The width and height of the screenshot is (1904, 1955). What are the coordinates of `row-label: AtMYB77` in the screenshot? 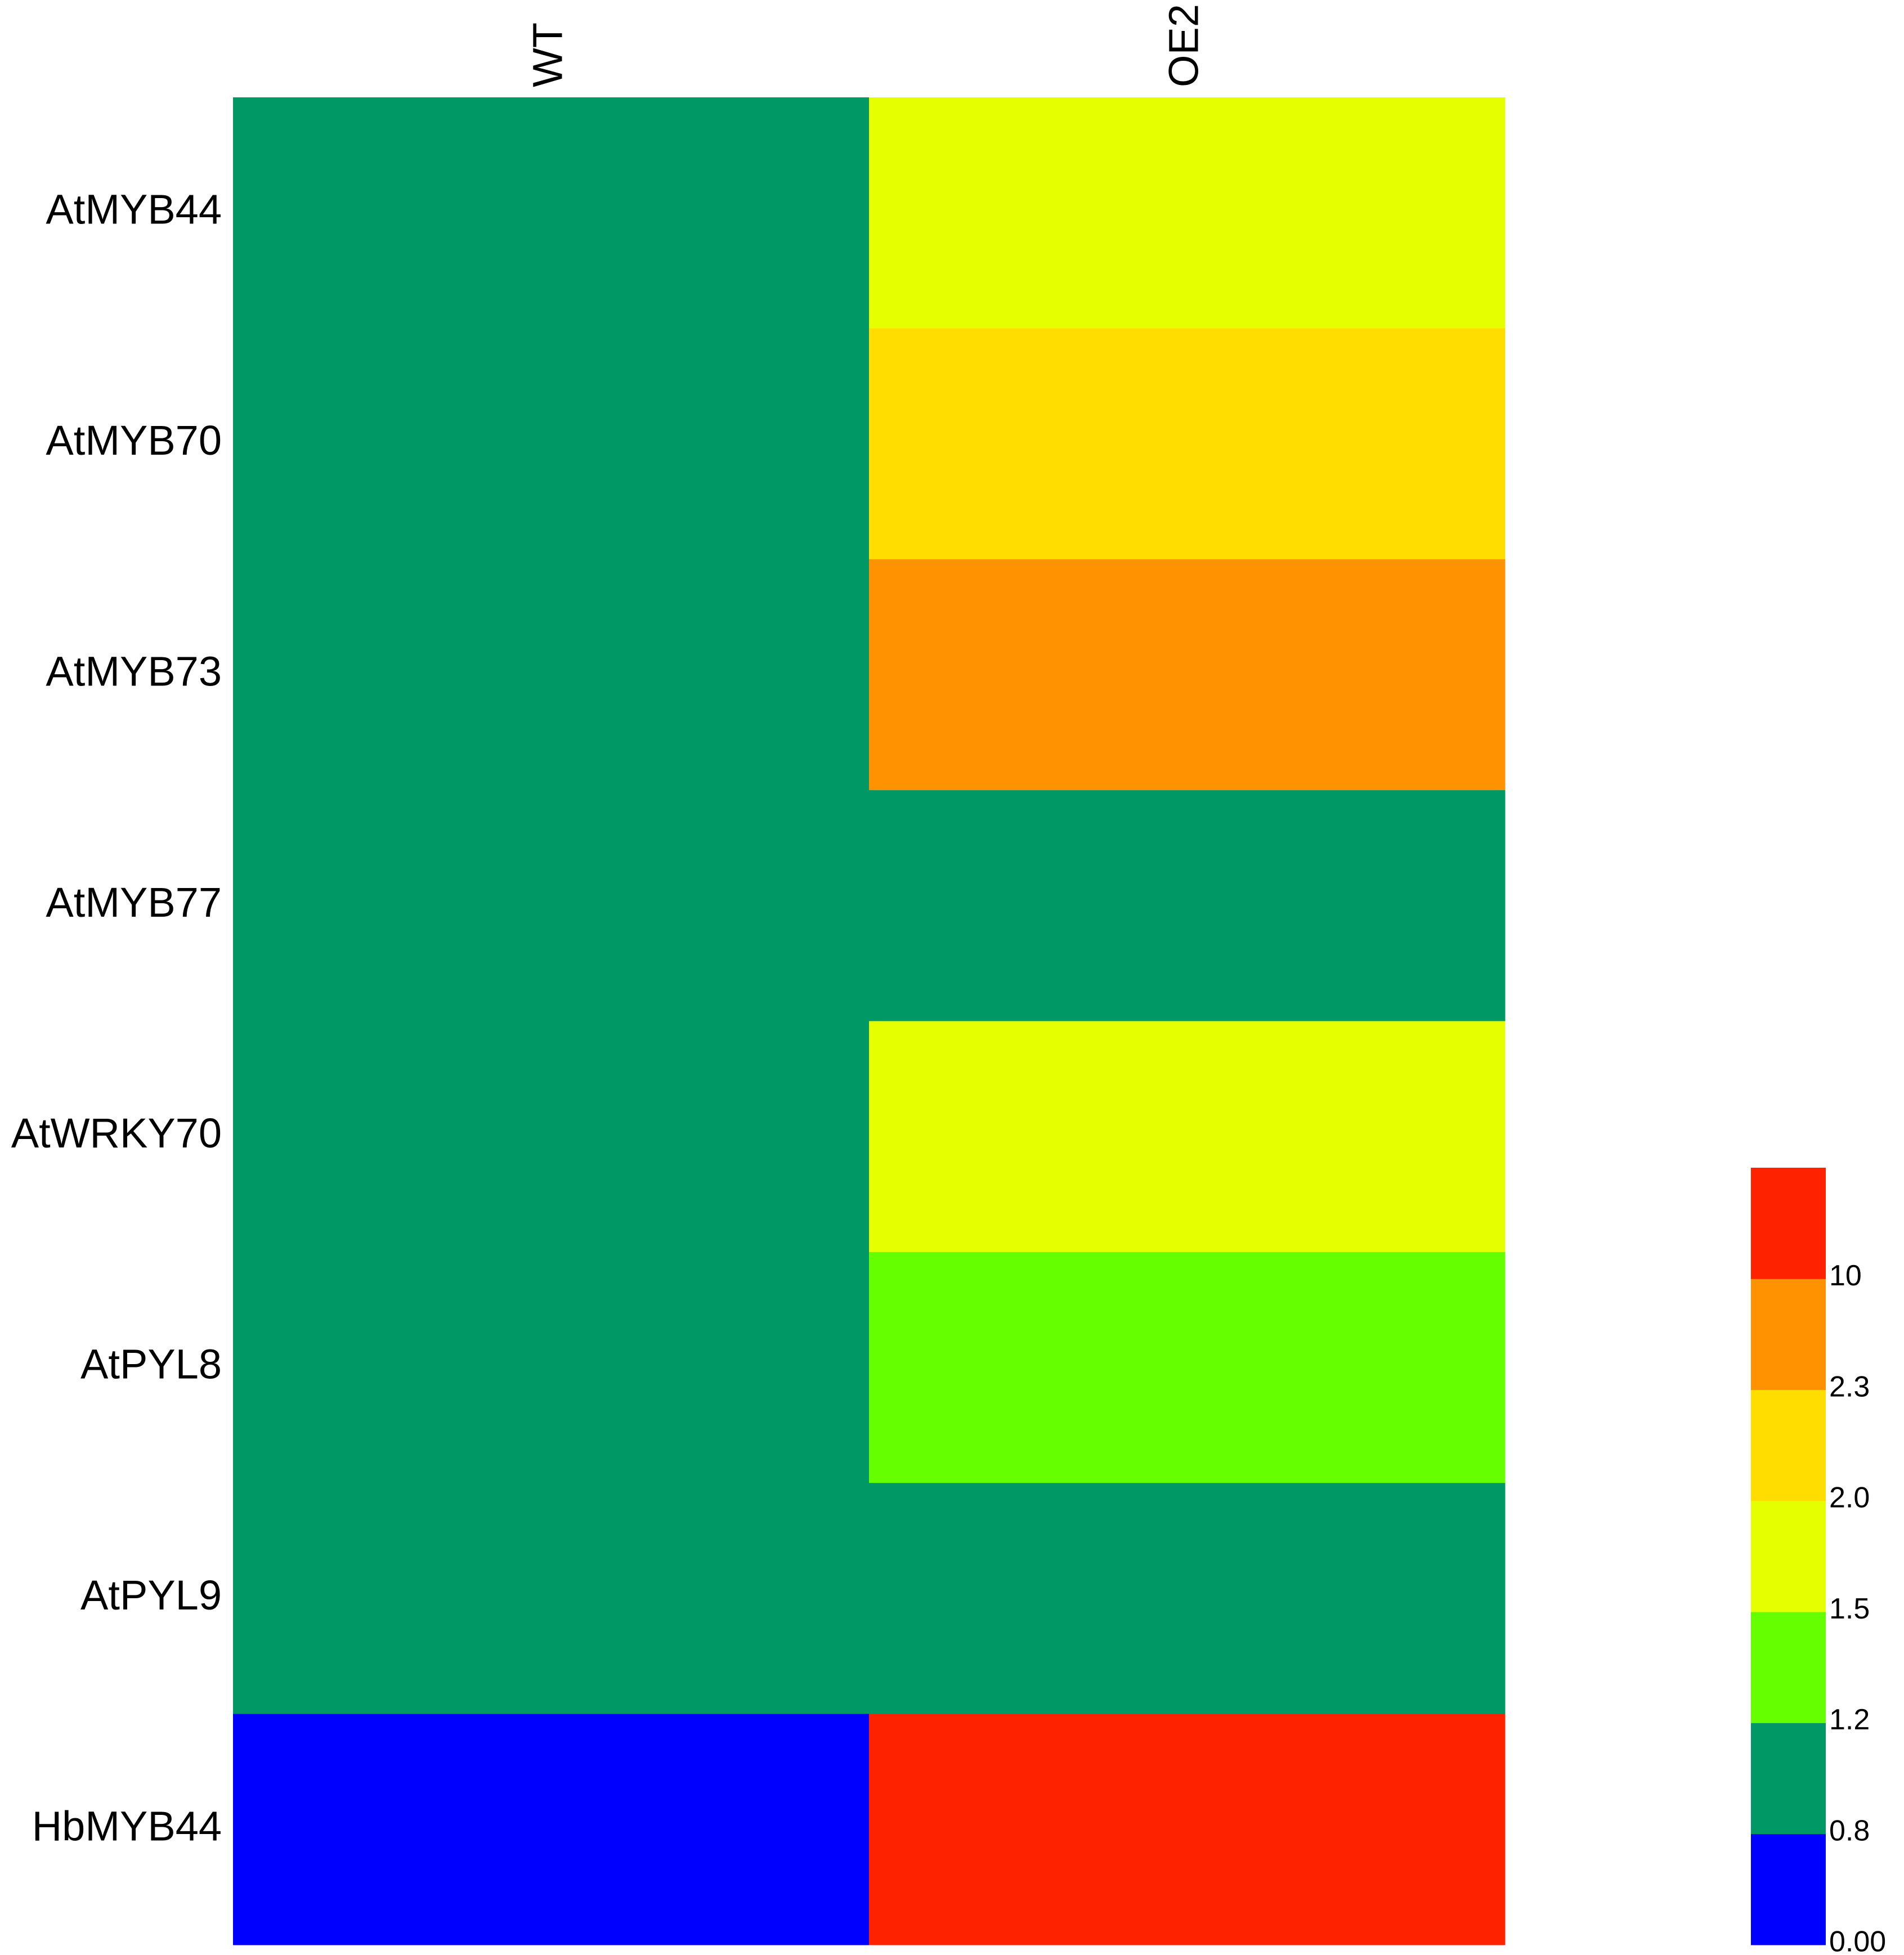 It's located at (134, 902).